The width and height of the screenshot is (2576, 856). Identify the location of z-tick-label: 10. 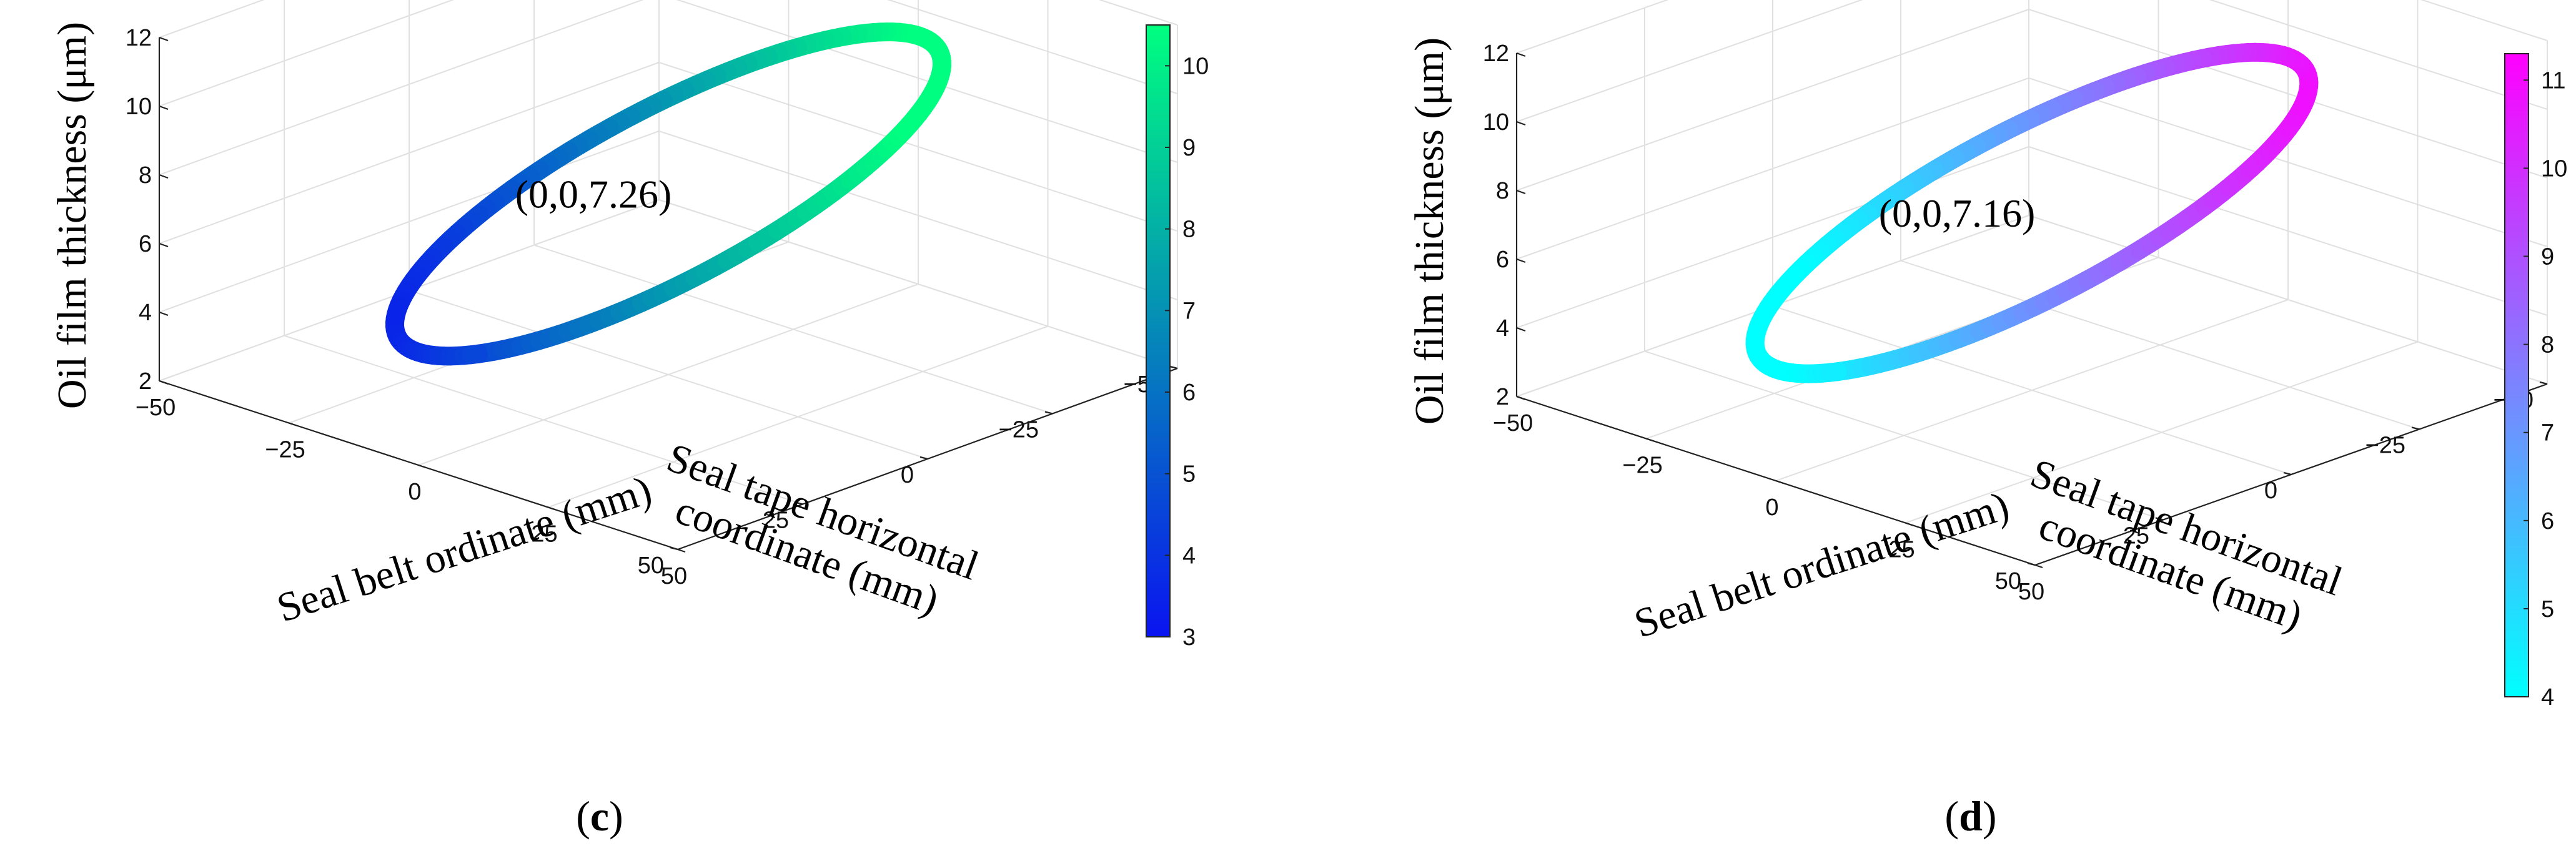
(1496, 122).